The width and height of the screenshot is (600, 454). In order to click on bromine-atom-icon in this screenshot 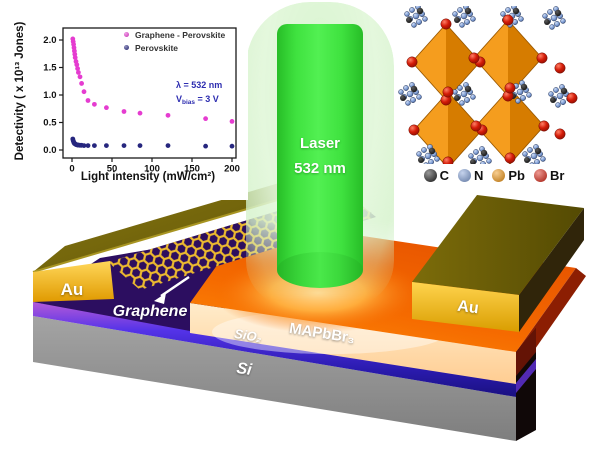, I will do `click(540, 175)`.